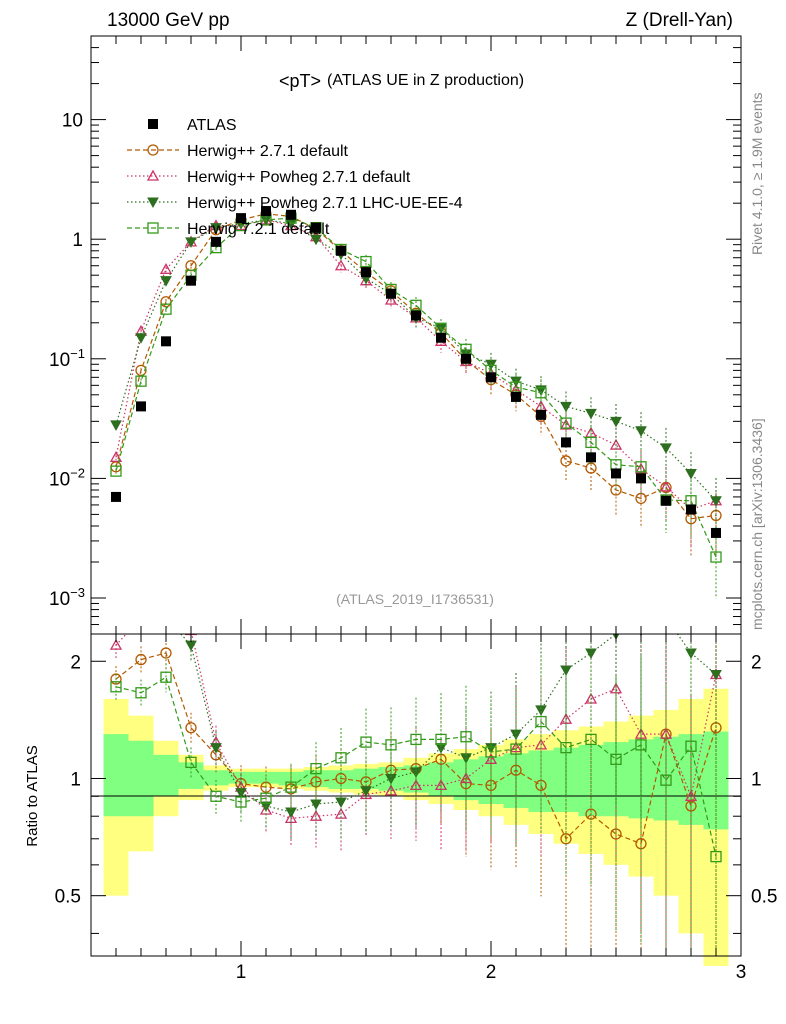 This screenshot has height=1024, width=786. Describe the element at coordinates (679, 20) in the screenshot. I see `header-right: Z (Drell-Yan)` at that location.